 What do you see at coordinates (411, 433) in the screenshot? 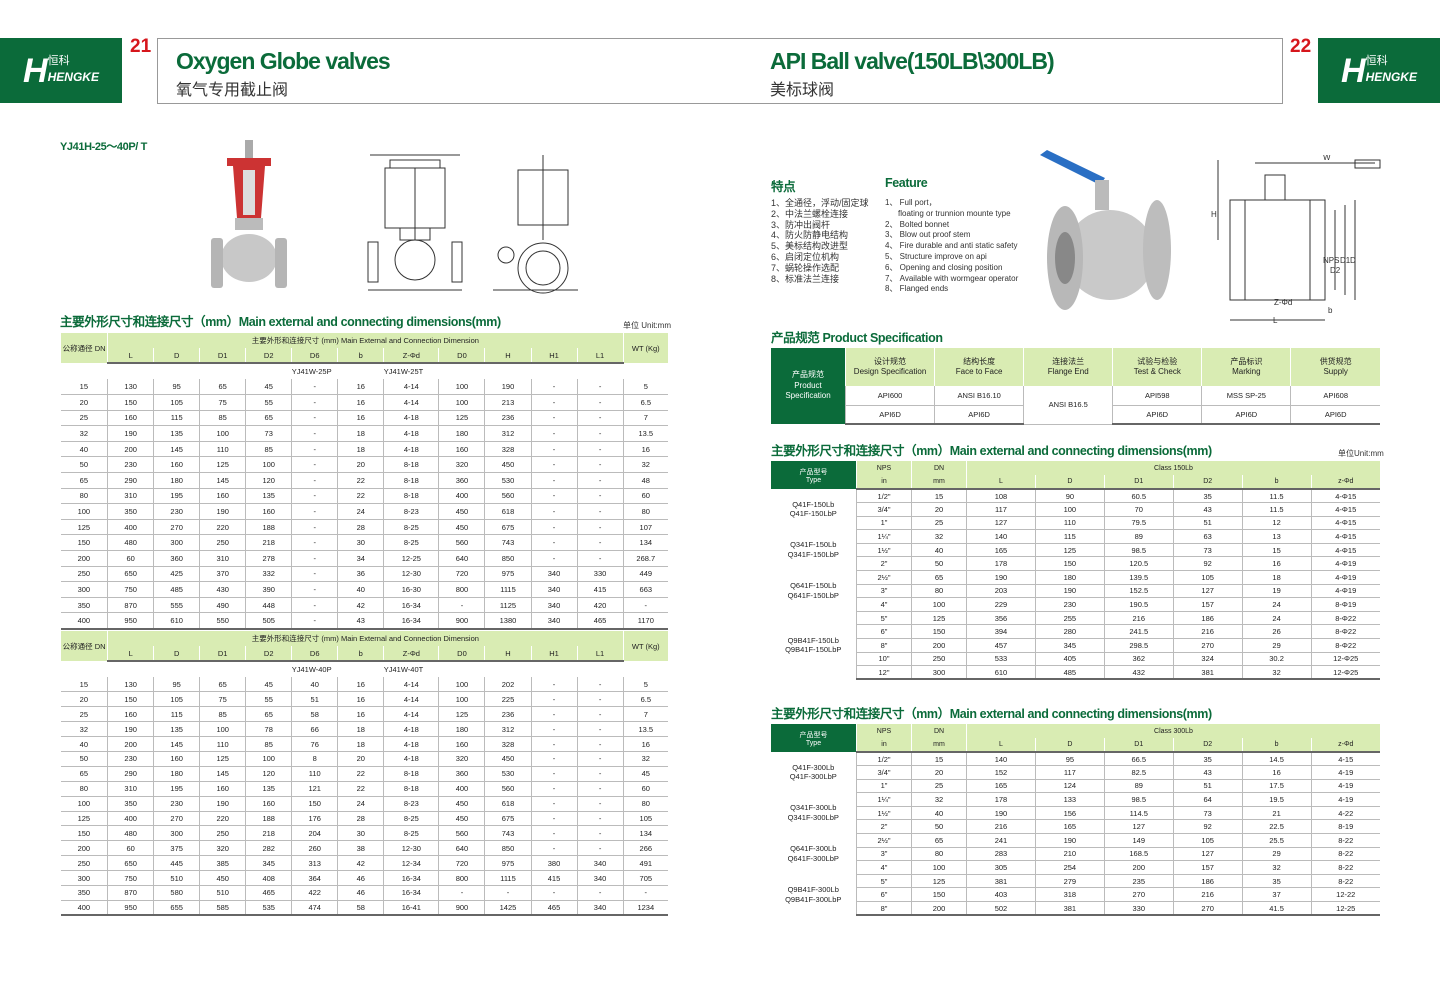
I see `table-cell: 4-18` at bounding box center [411, 433].